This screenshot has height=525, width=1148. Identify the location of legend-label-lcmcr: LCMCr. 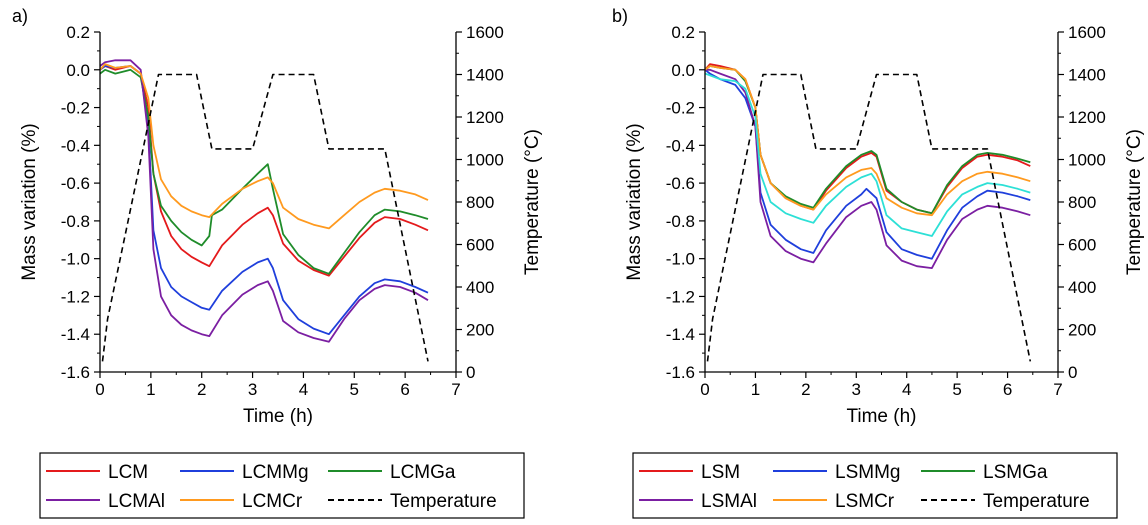
(272, 501).